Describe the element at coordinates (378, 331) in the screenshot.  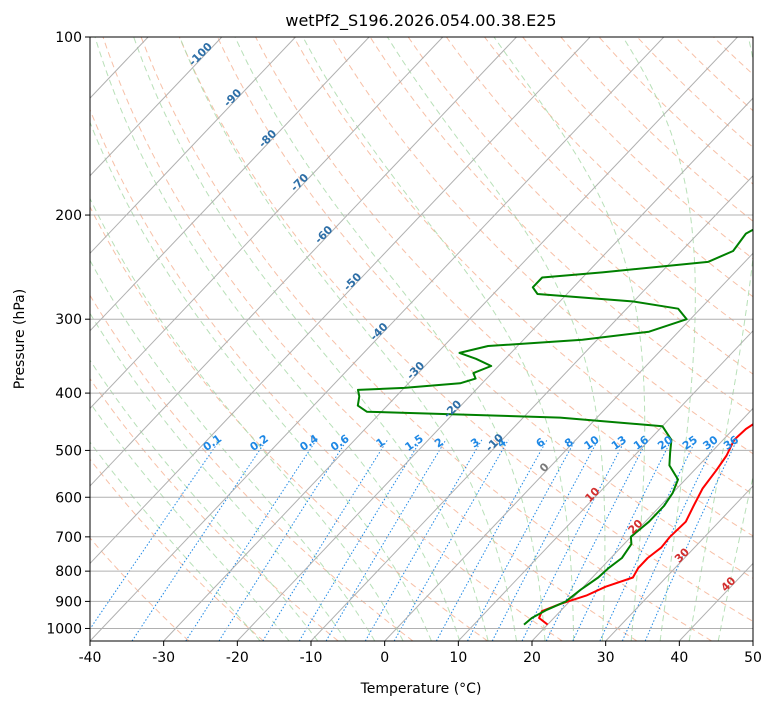
I see `isotherm-label: -40` at that location.